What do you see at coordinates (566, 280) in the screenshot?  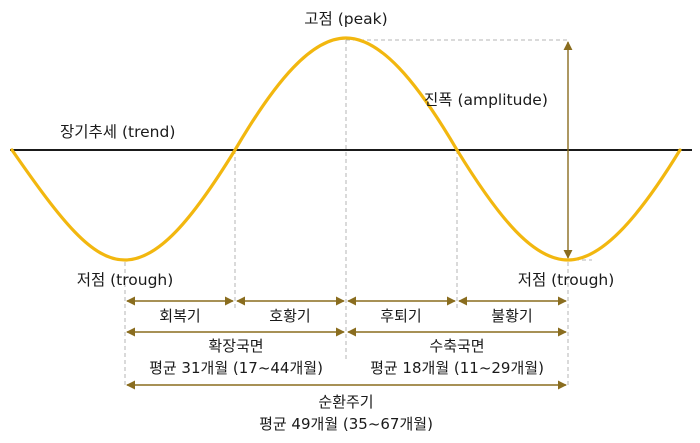 I see `trough-right-label: 저점 (trough)` at bounding box center [566, 280].